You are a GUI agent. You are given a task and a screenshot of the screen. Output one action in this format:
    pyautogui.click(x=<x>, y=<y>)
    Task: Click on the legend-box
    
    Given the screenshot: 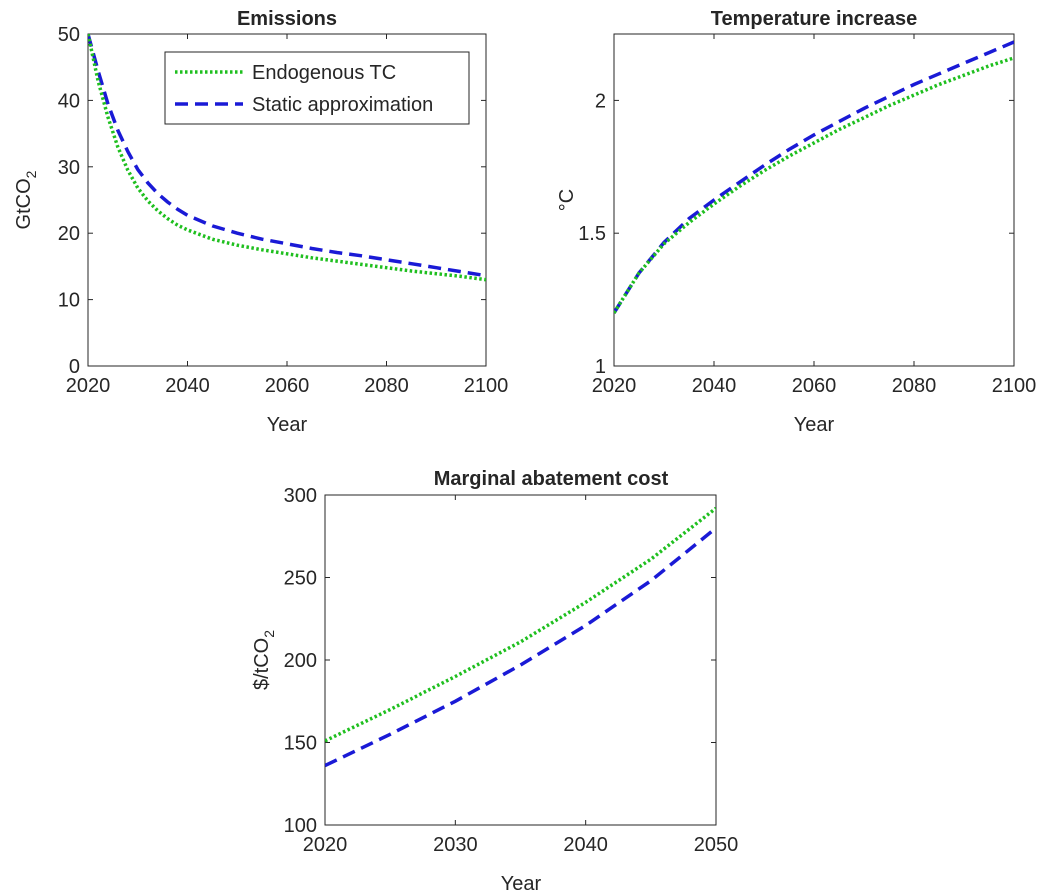 What is the action you would take?
    pyautogui.click(x=317, y=88)
    